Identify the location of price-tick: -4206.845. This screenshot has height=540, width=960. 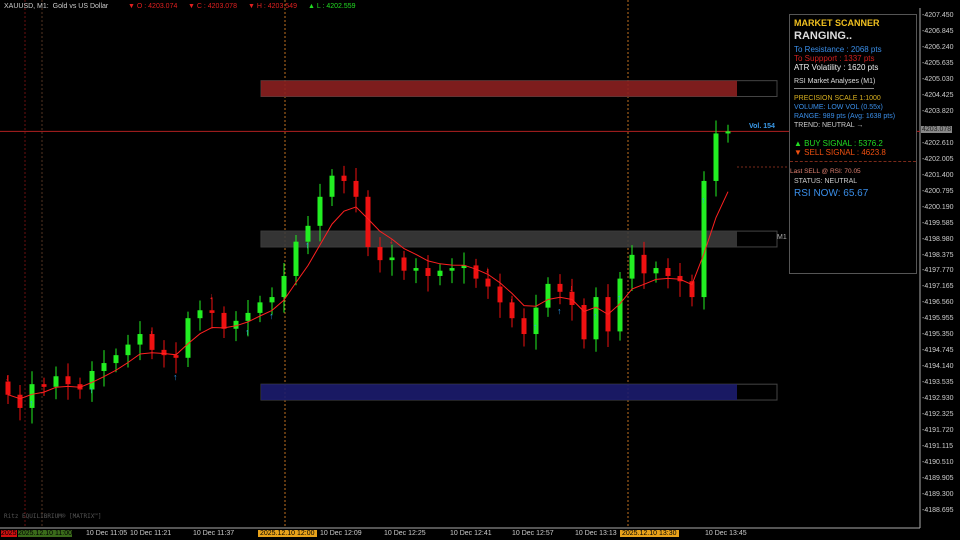
(938, 31).